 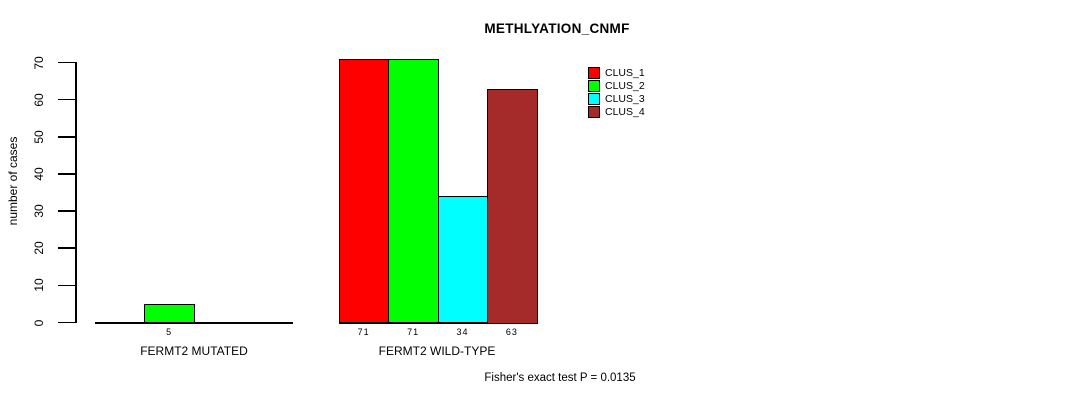 What do you see at coordinates (560, 378) in the screenshot?
I see `fisher-test-annotation: Fisher's exact test P = 0.0135` at bounding box center [560, 378].